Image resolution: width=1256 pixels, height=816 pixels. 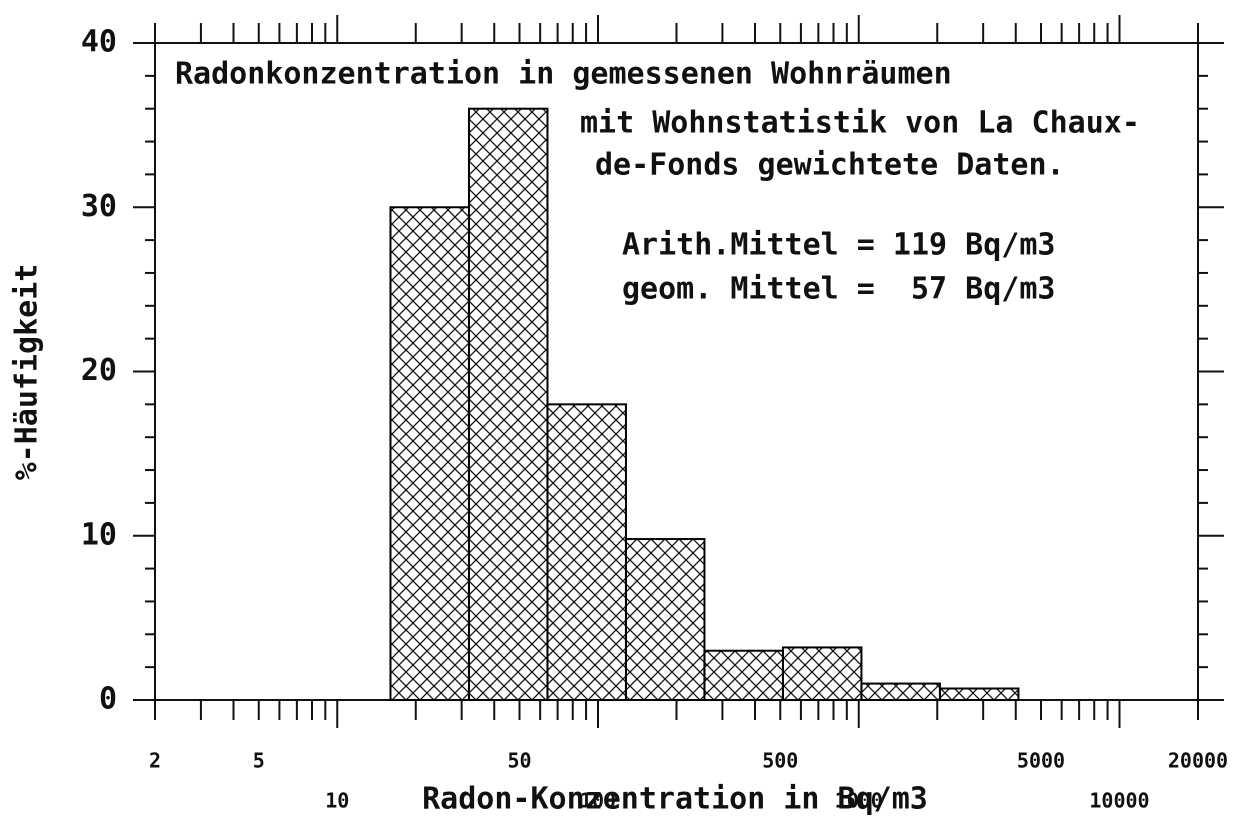 What do you see at coordinates (99, 370) in the screenshot?
I see `y-tick-label: 20` at bounding box center [99, 370].